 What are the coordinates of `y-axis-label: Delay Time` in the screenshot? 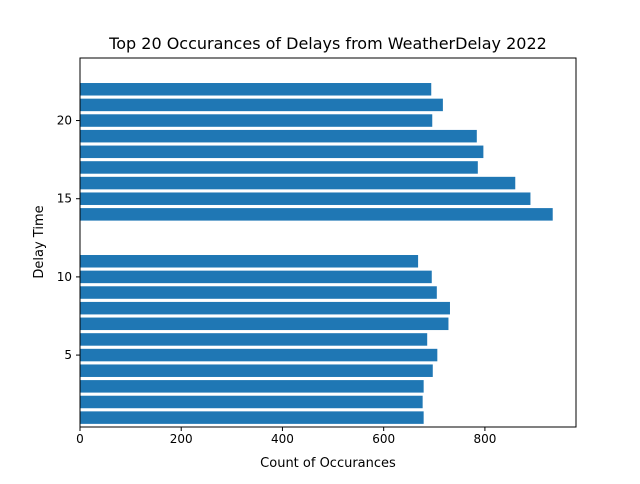 It's located at (39, 241).